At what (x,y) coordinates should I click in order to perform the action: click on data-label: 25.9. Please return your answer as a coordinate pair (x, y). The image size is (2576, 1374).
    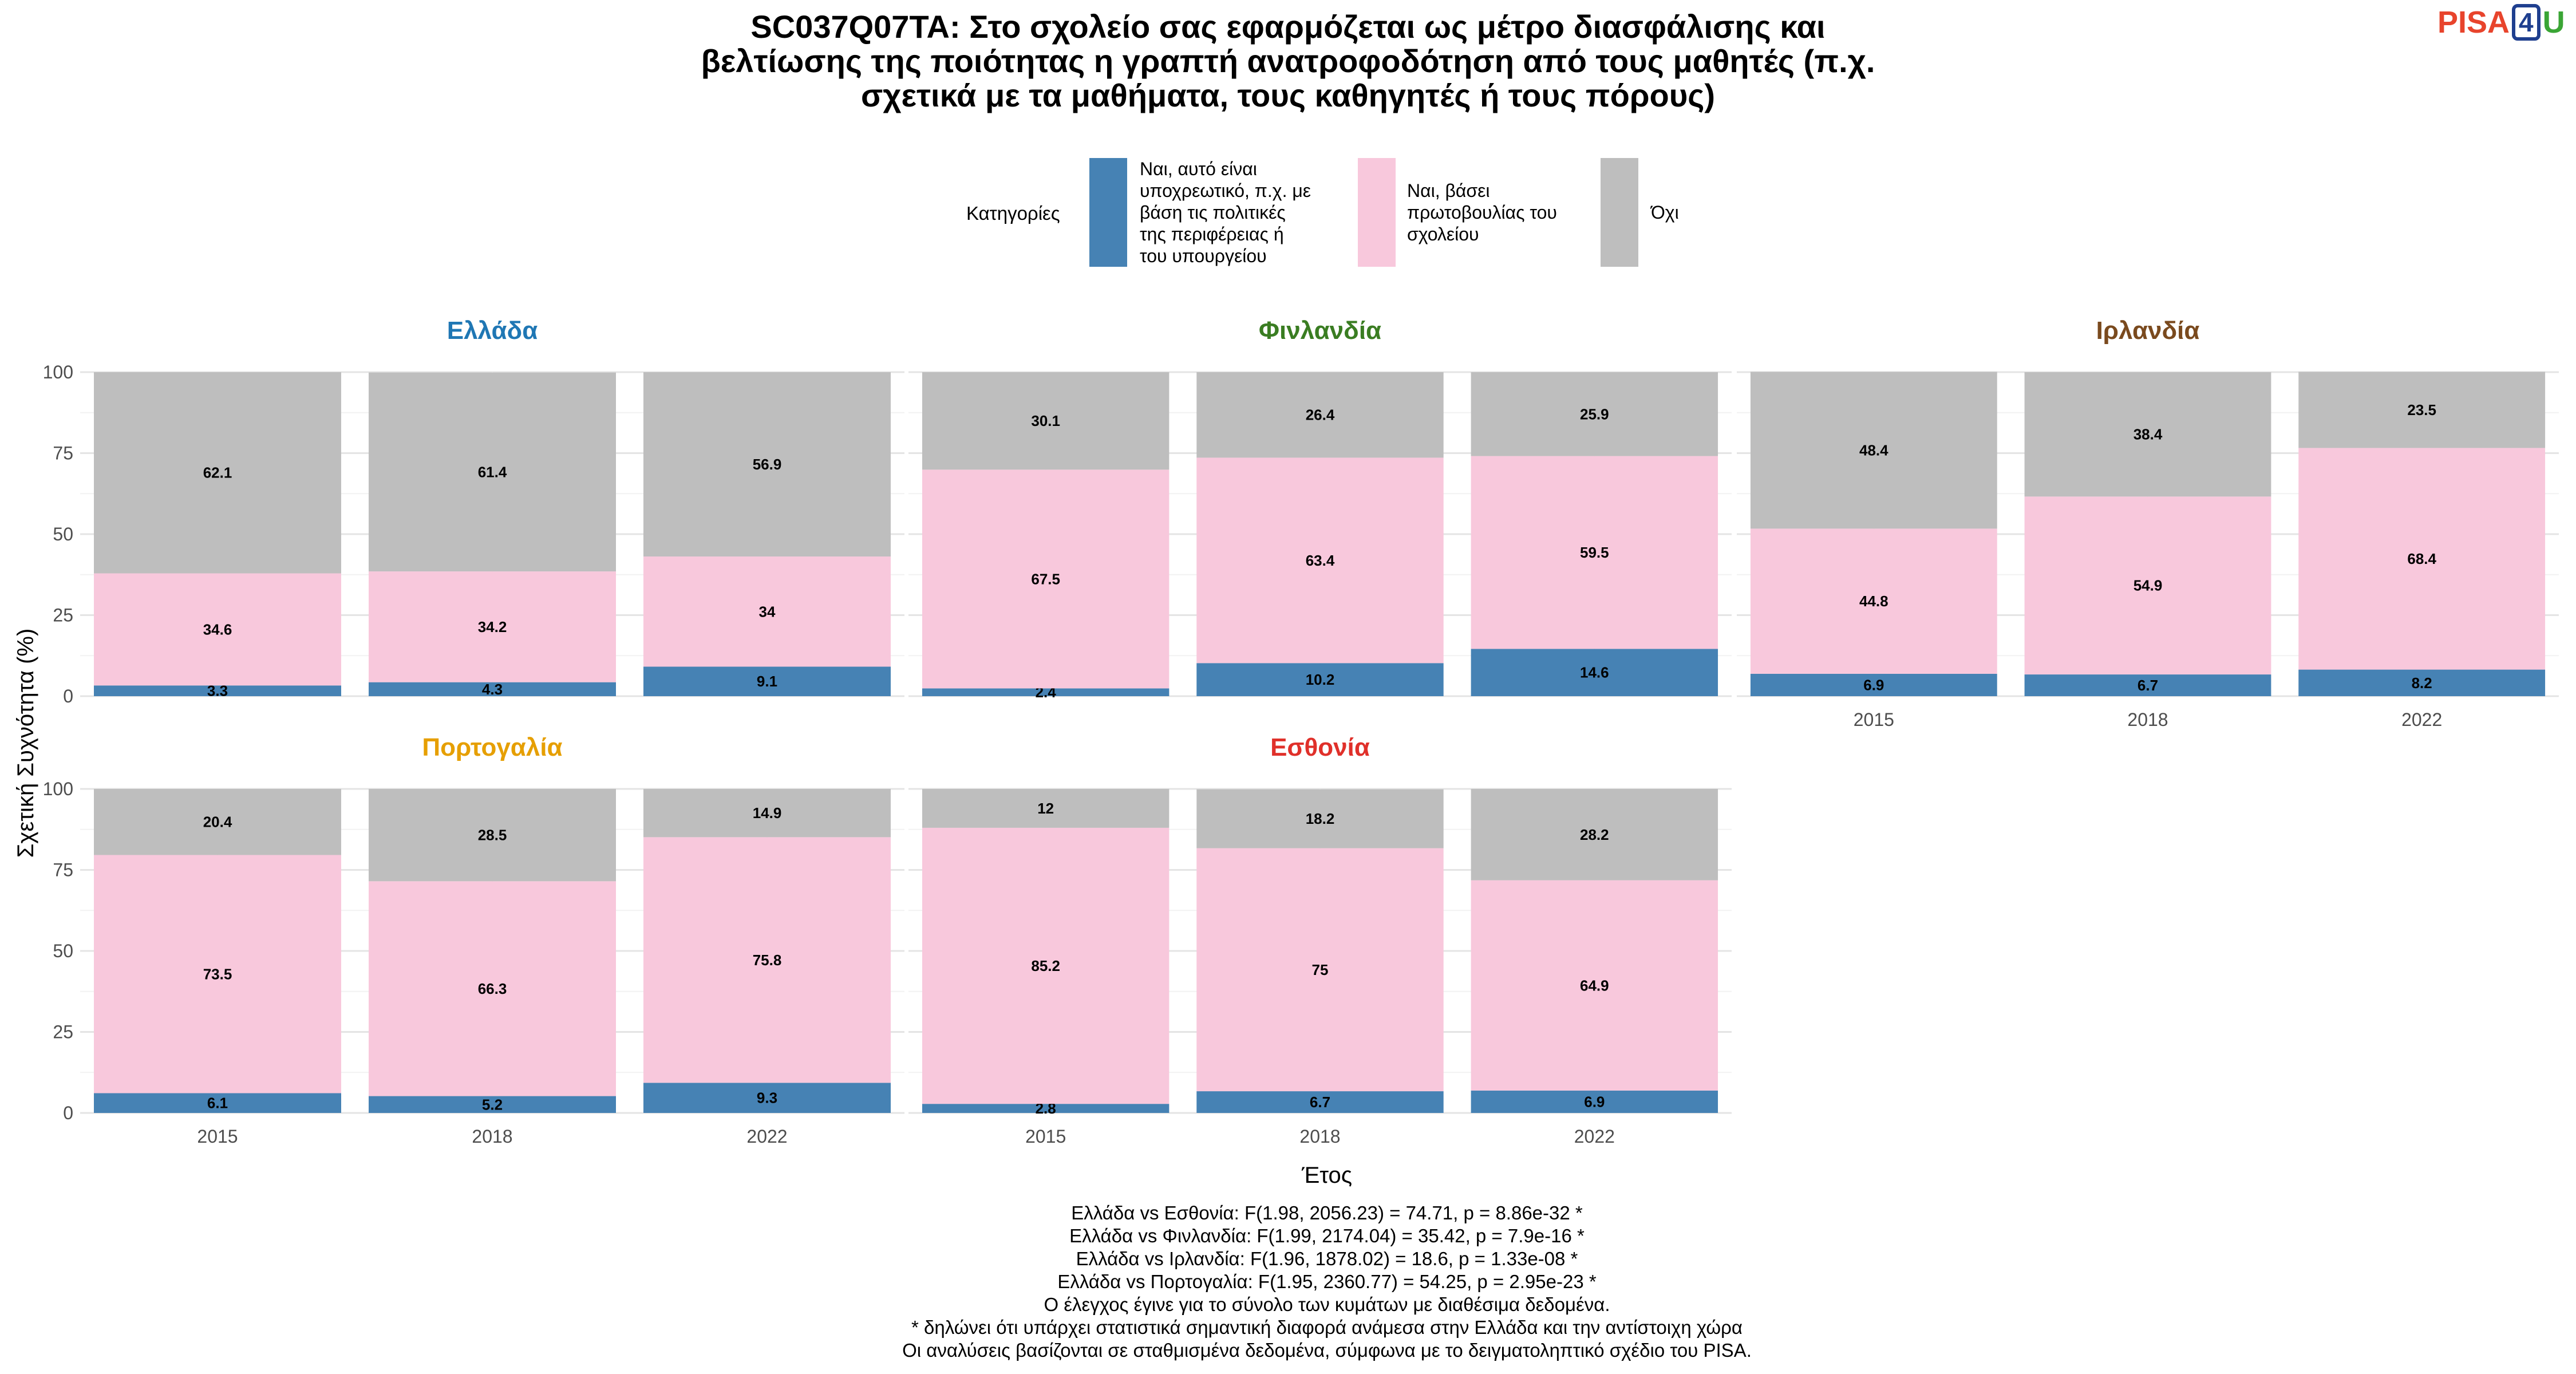
    Looking at the image, I should click on (1594, 414).